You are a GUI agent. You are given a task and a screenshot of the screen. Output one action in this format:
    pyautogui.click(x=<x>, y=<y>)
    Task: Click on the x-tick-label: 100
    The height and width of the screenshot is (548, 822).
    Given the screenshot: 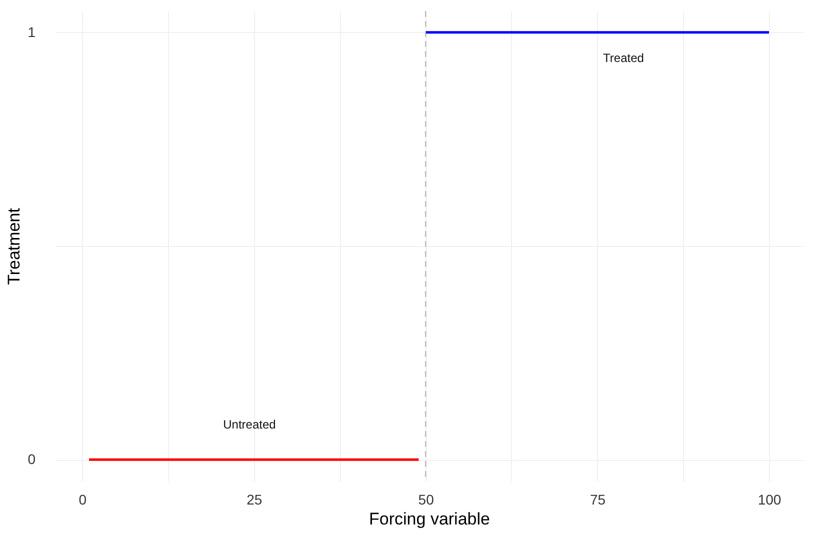 What is the action you would take?
    pyautogui.click(x=770, y=500)
    